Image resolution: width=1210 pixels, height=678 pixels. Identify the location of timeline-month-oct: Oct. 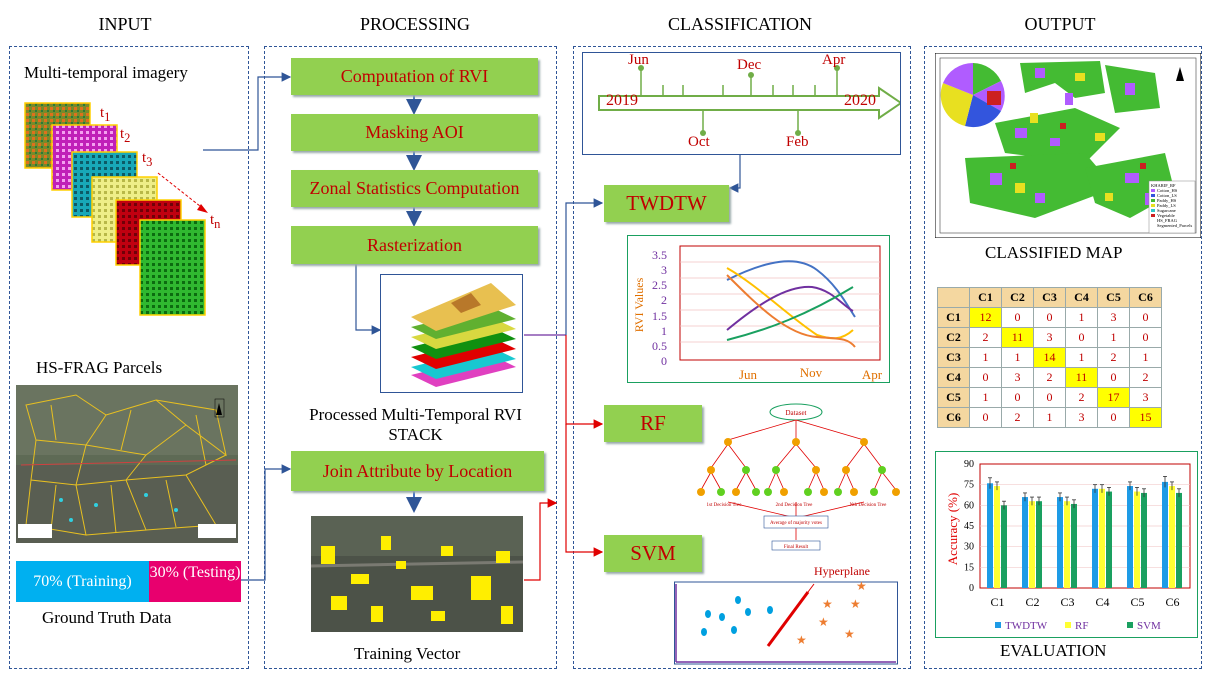
(699, 142).